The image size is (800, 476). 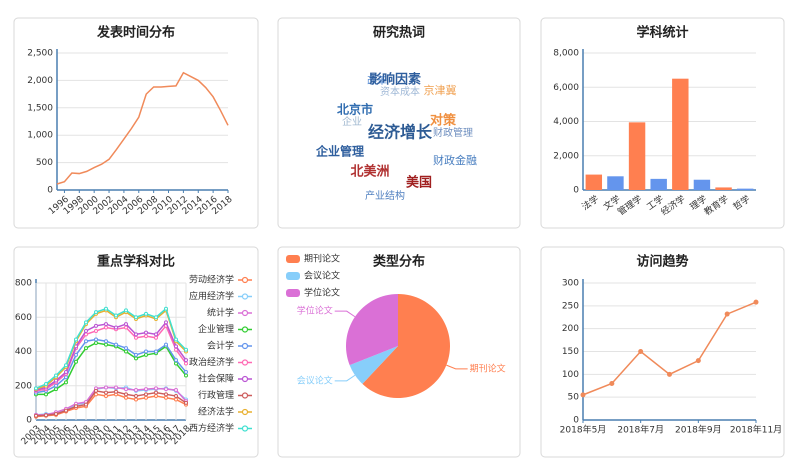 I want to click on word: 财政管理, so click(x=453, y=132).